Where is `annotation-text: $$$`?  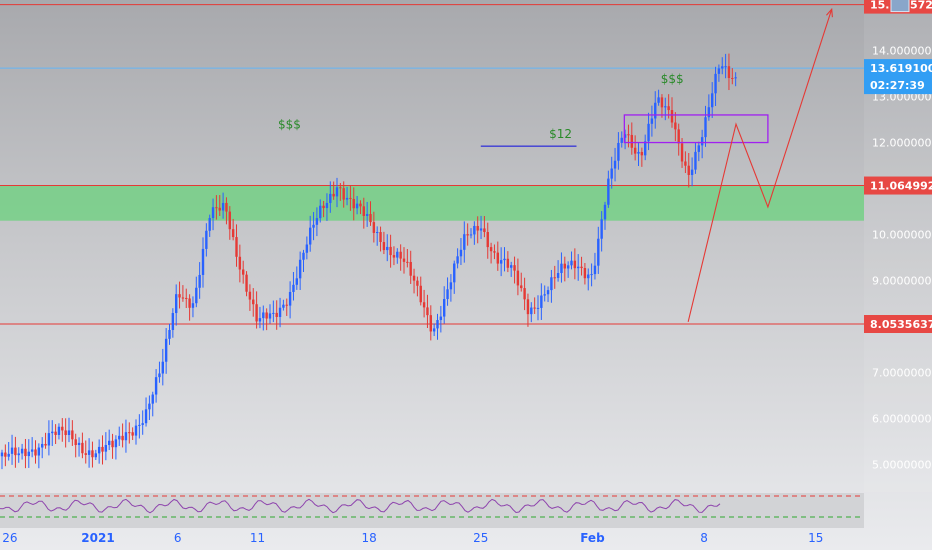 annotation-text: $$$ is located at coordinates (672, 79).